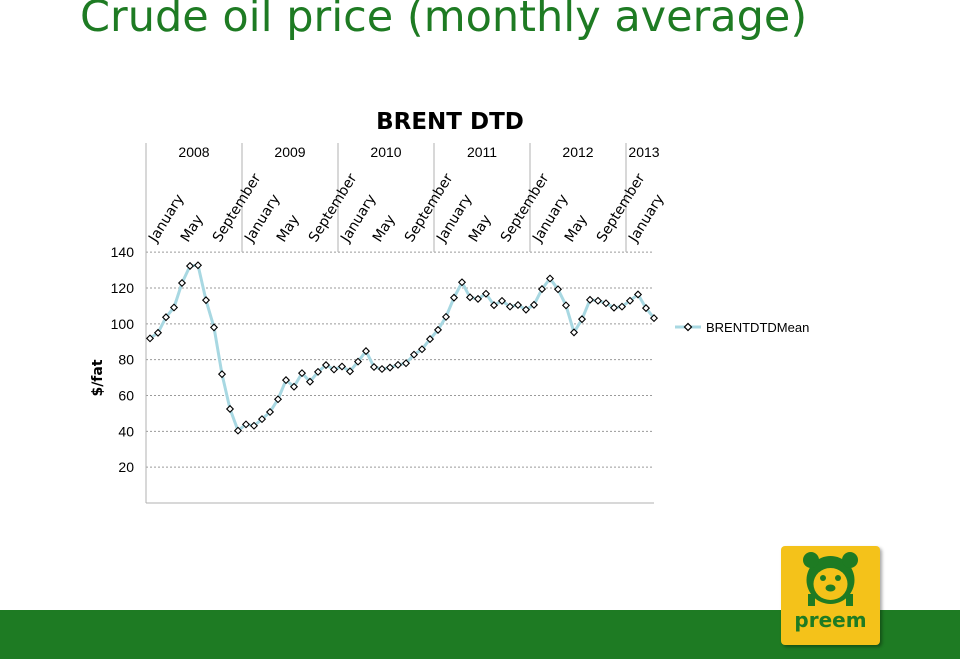 The width and height of the screenshot is (960, 659). I want to click on bear-icon, so click(830, 579).